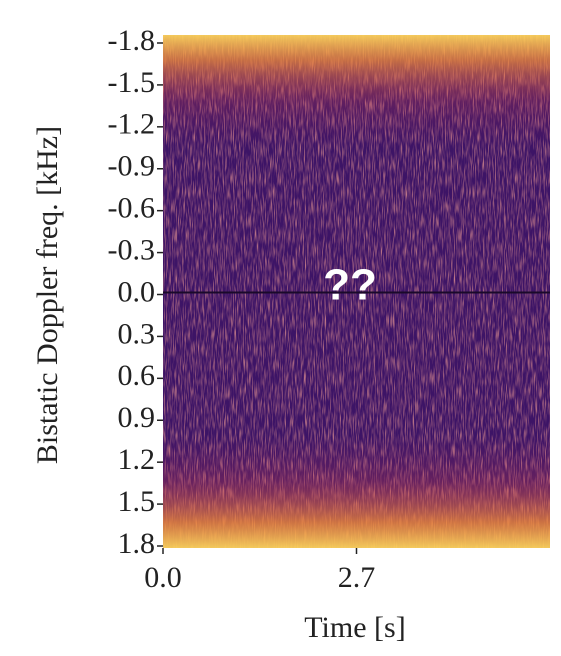 This screenshot has height=656, width=561. Describe the element at coordinates (137, 417) in the screenshot. I see `y-tick-label: 0.9` at that location.